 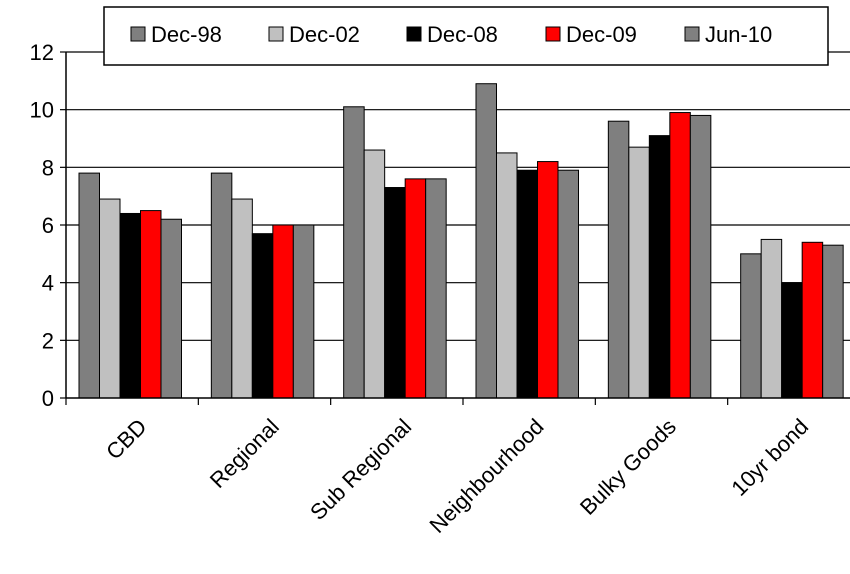 I want to click on category-label: CBD, so click(x=126, y=439).